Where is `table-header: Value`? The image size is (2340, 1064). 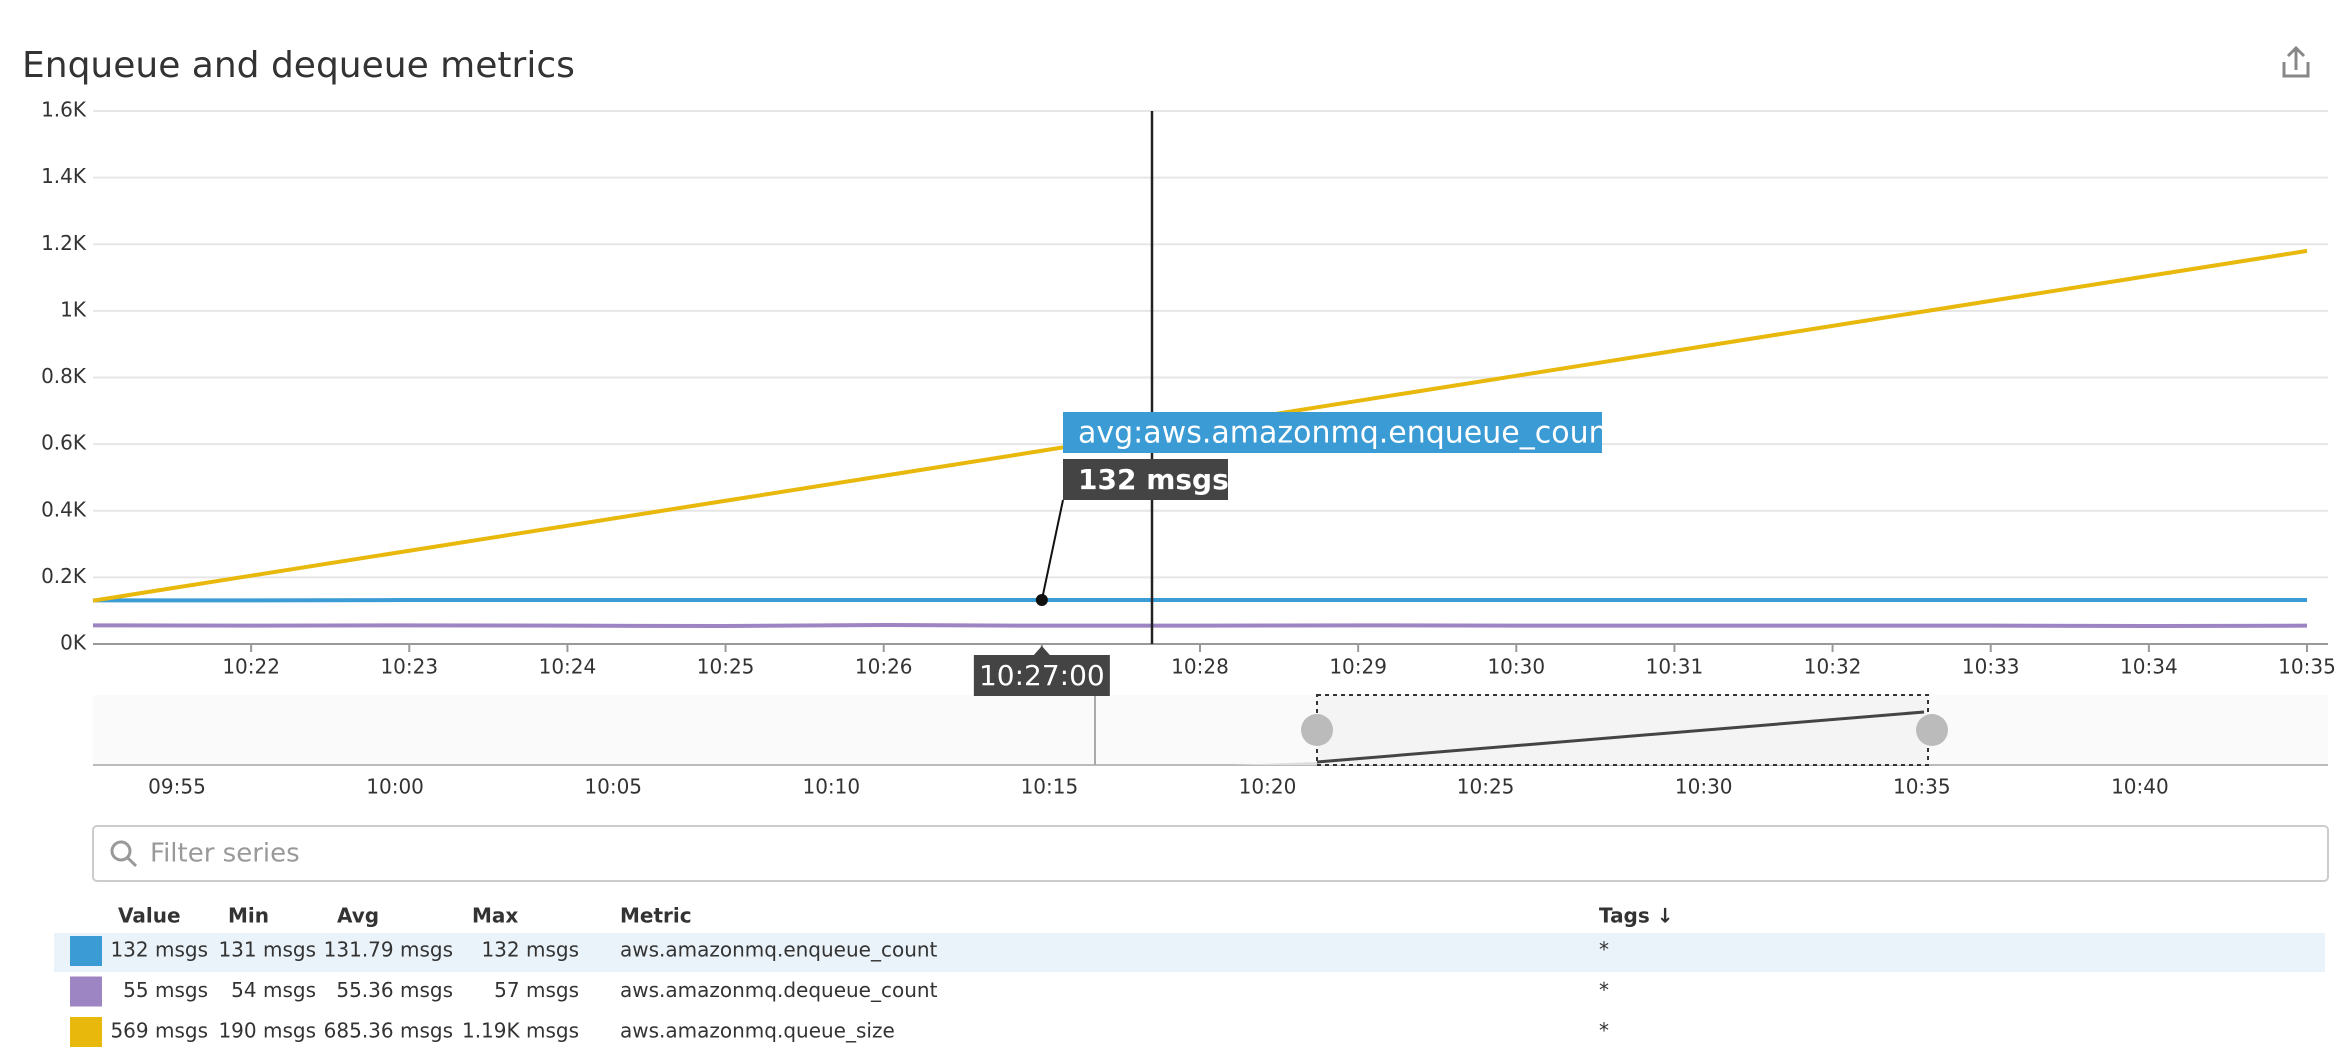 table-header: Value is located at coordinates (149, 916).